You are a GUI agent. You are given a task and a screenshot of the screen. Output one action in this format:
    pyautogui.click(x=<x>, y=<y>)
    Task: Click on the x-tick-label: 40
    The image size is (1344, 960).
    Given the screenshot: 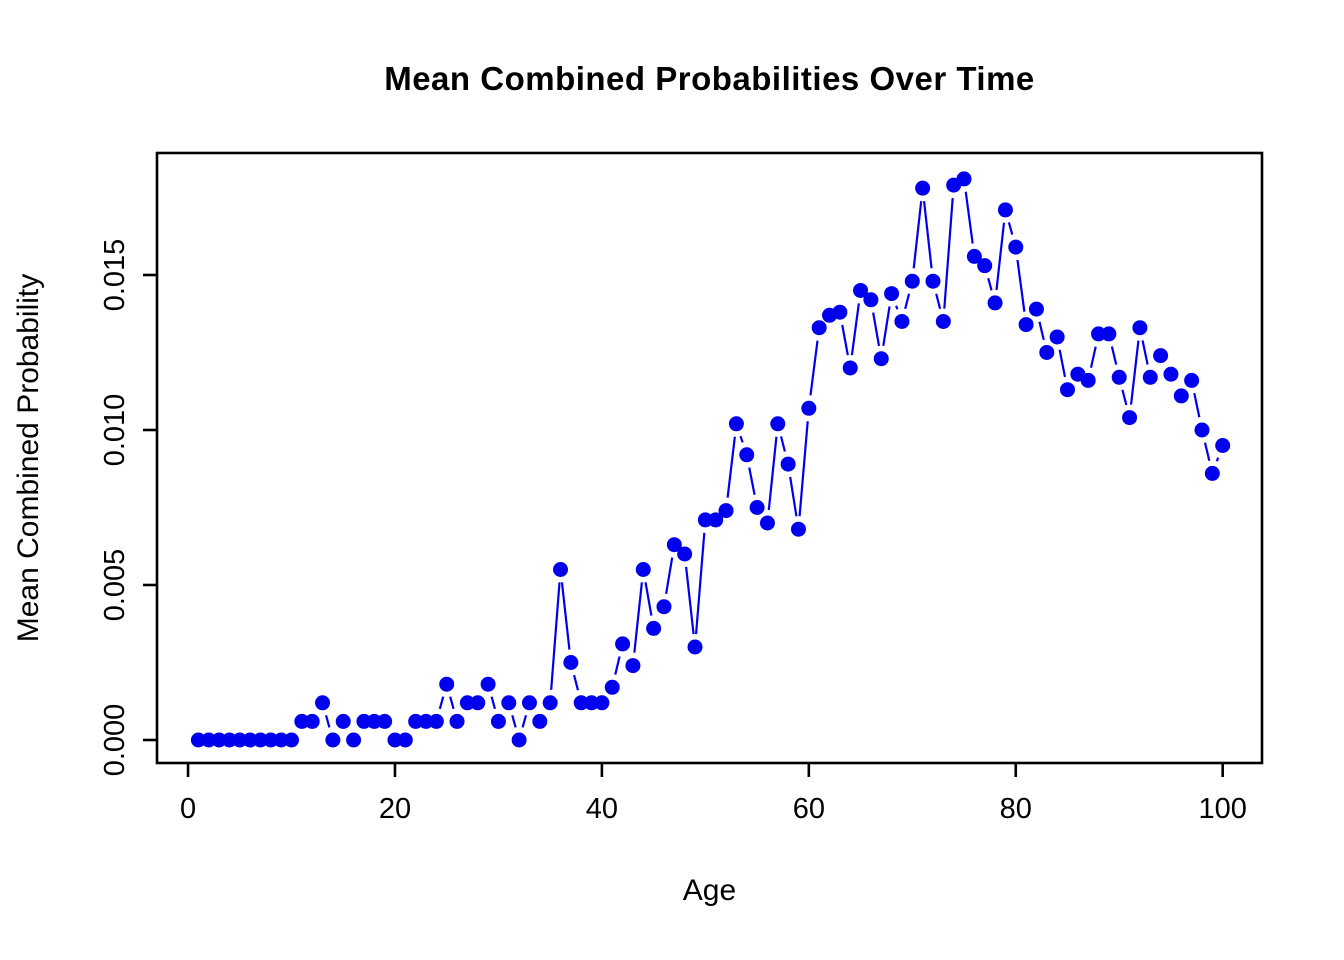 What is the action you would take?
    pyautogui.click(x=602, y=809)
    